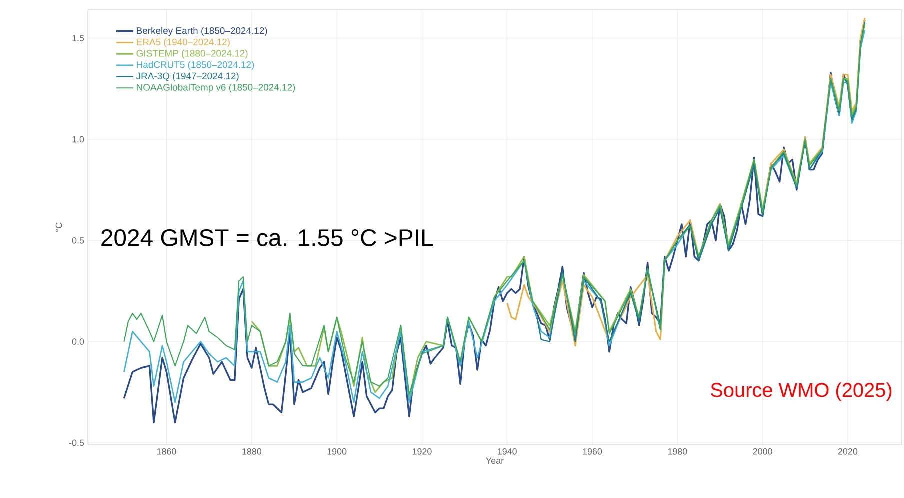 This screenshot has height=498, width=904. I want to click on x-tick-label: 1980, so click(678, 451).